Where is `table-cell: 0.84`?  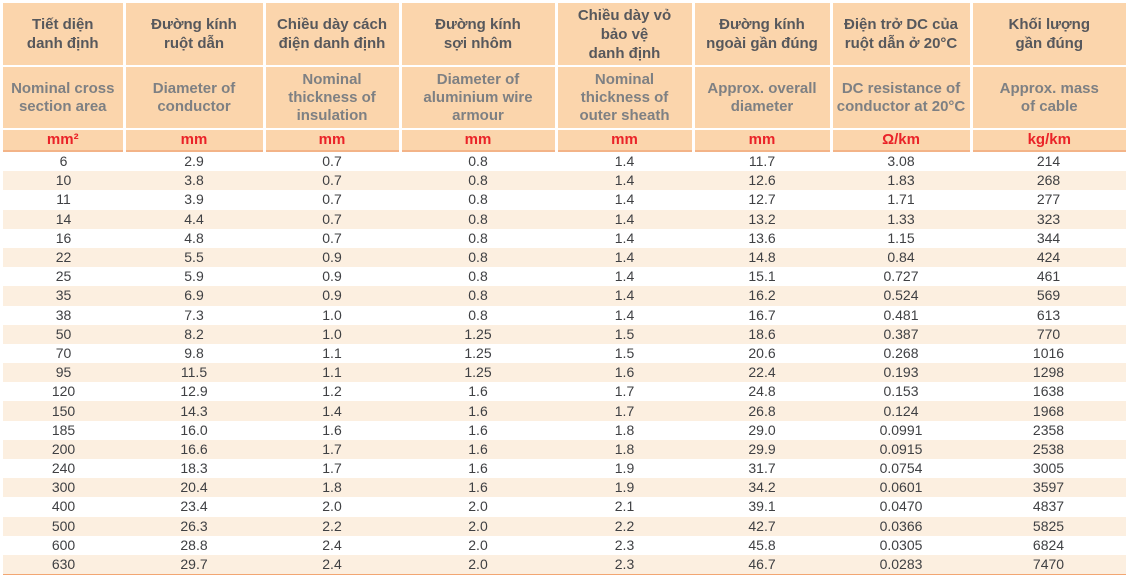
table-cell: 0.84 is located at coordinates (901, 257).